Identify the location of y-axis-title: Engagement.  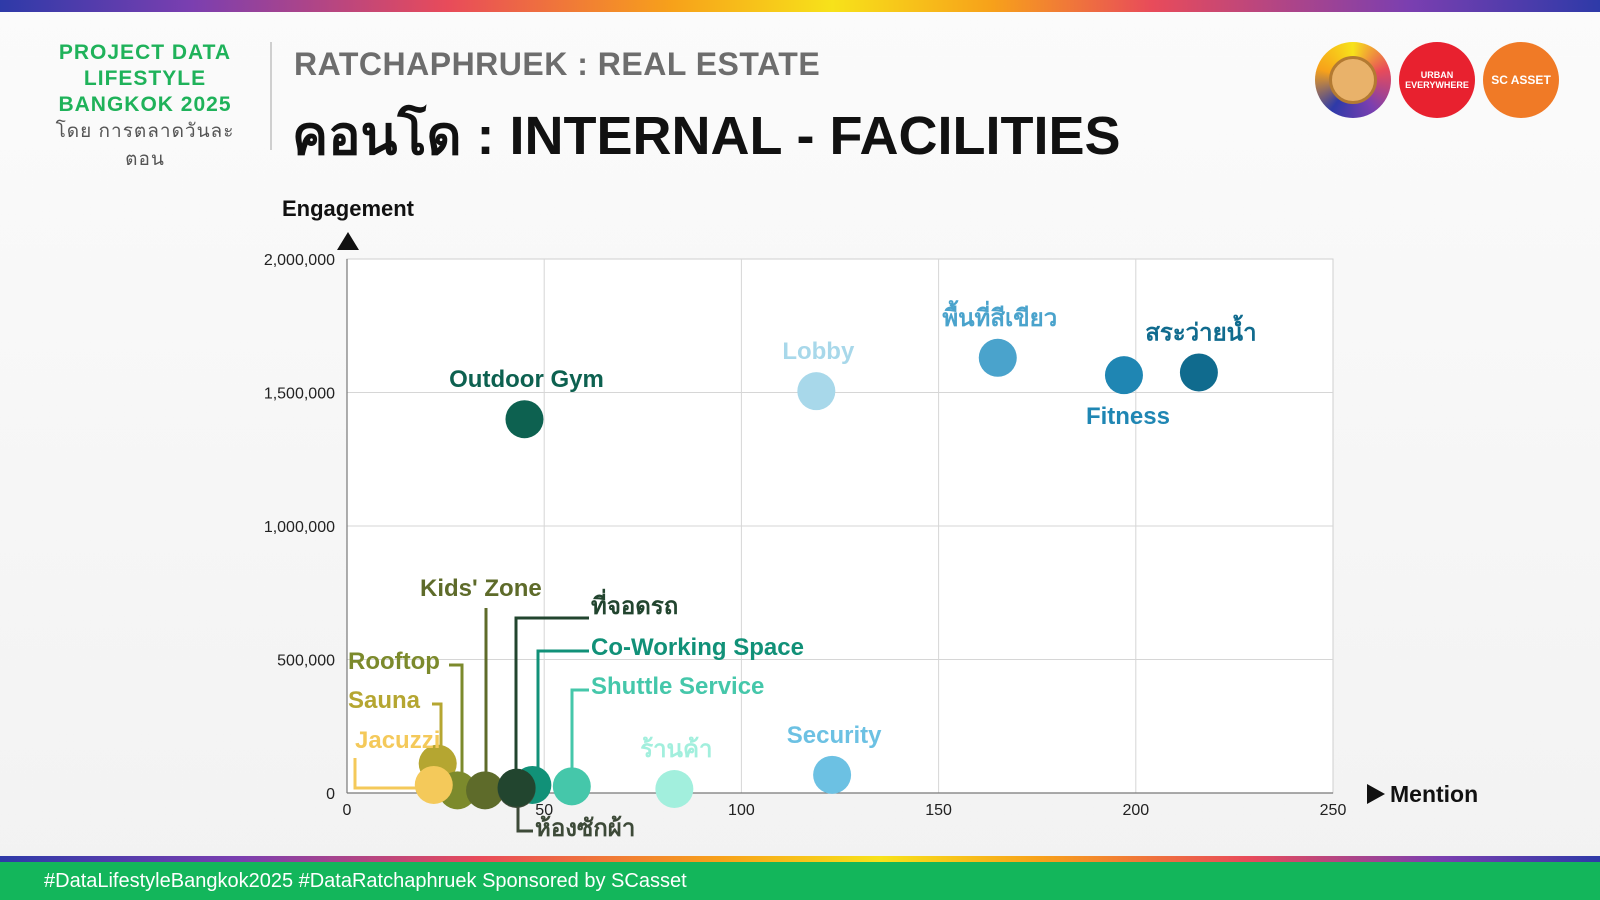
(348, 208).